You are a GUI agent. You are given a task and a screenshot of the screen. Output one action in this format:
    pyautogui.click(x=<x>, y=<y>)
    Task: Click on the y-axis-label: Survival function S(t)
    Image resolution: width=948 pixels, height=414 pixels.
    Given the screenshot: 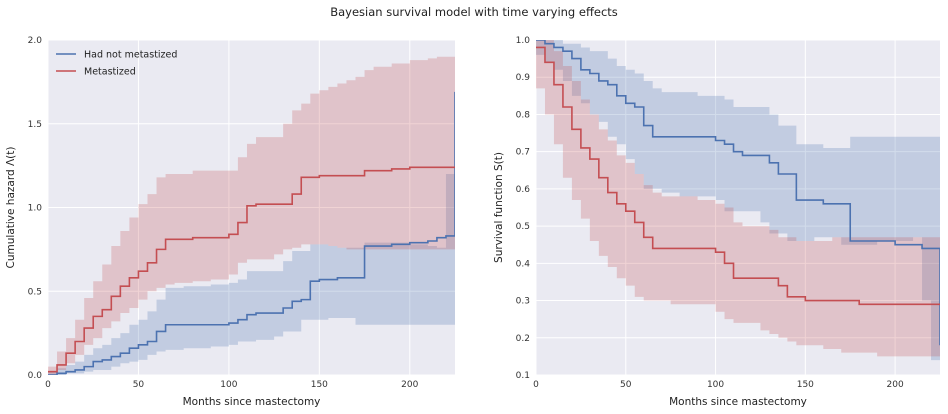 What is the action you would take?
    pyautogui.click(x=499, y=207)
    